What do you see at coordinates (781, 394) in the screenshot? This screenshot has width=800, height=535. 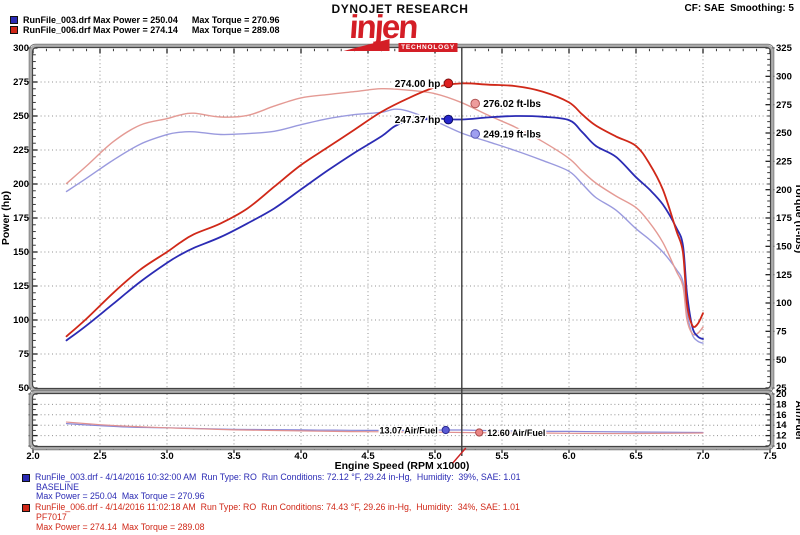 I see `af-tick-label: 20` at bounding box center [781, 394].